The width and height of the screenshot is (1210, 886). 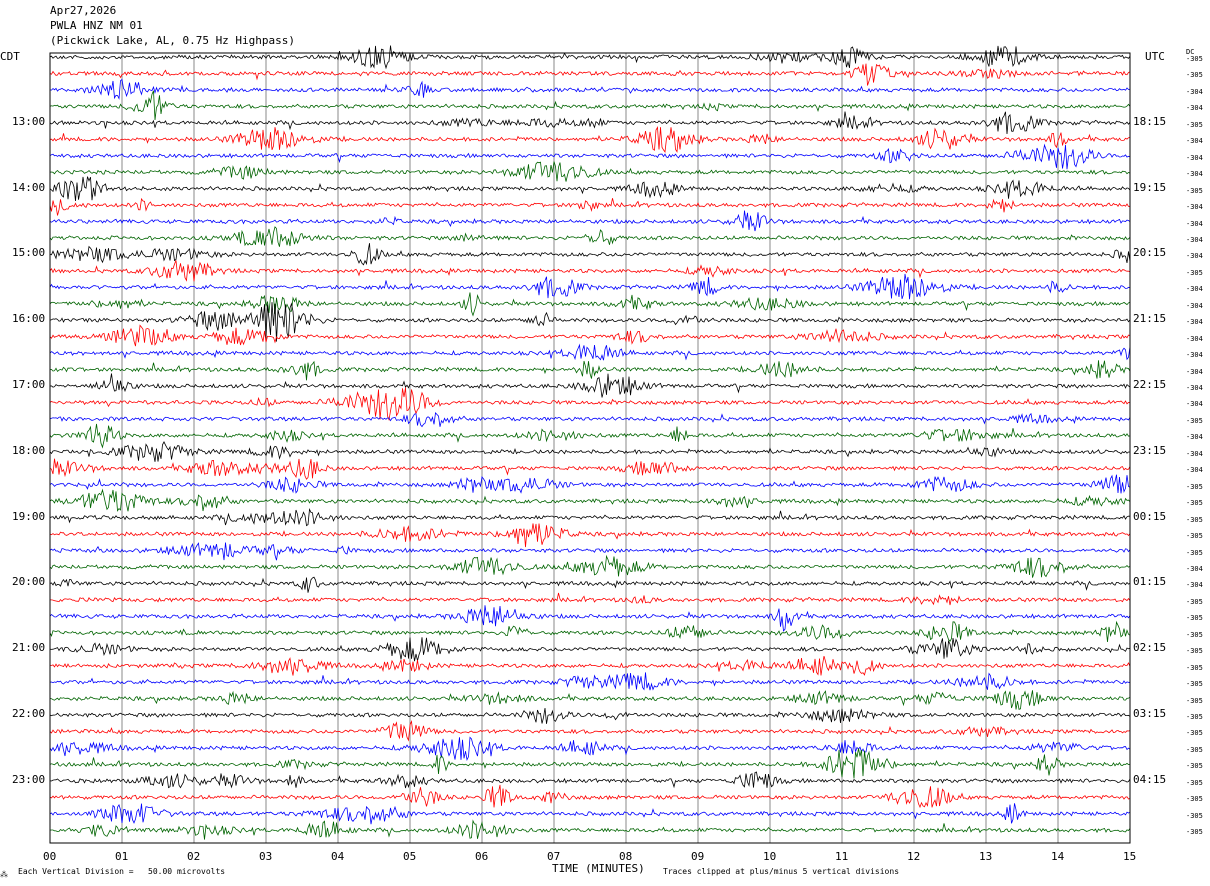 What do you see at coordinates (29, 253) in the screenshot?
I see `left-hour-label: 15:00` at bounding box center [29, 253].